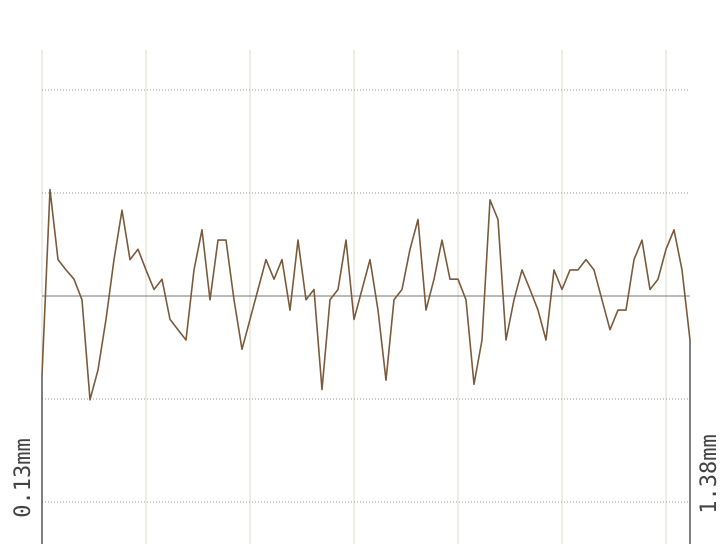 The height and width of the screenshot is (544, 723). I want to click on left-label: 0.13mm, so click(23, 477).